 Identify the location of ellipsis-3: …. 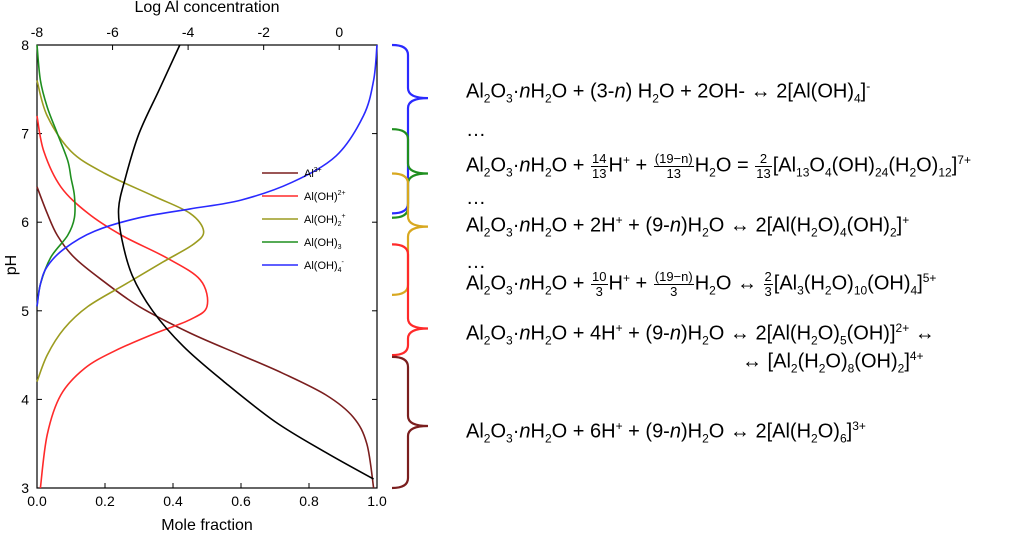
(476, 262).